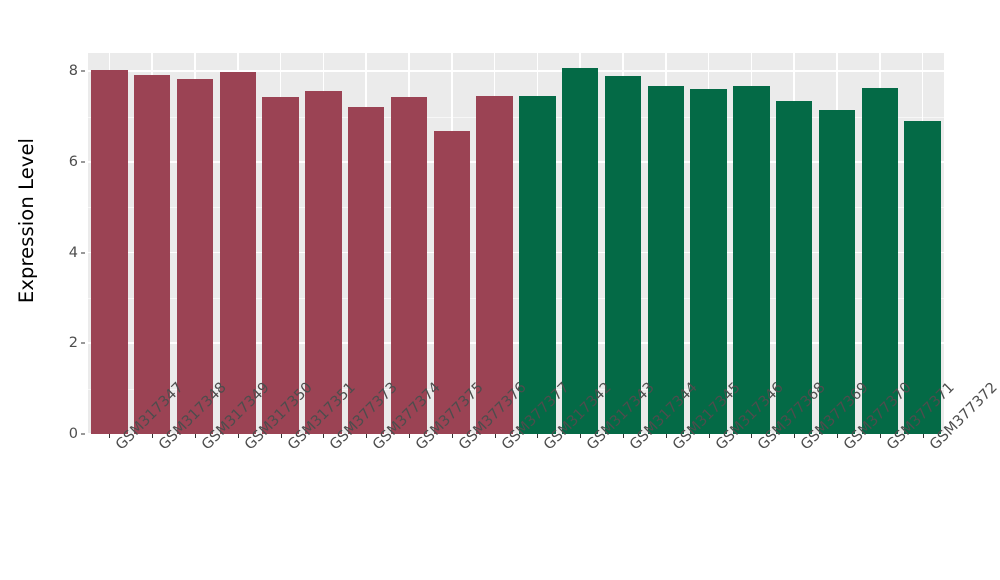 Image resolution: width=1000 pixels, height=580 pixels. Describe the element at coordinates (73, 434) in the screenshot. I see `y-tick-label: 0` at that location.